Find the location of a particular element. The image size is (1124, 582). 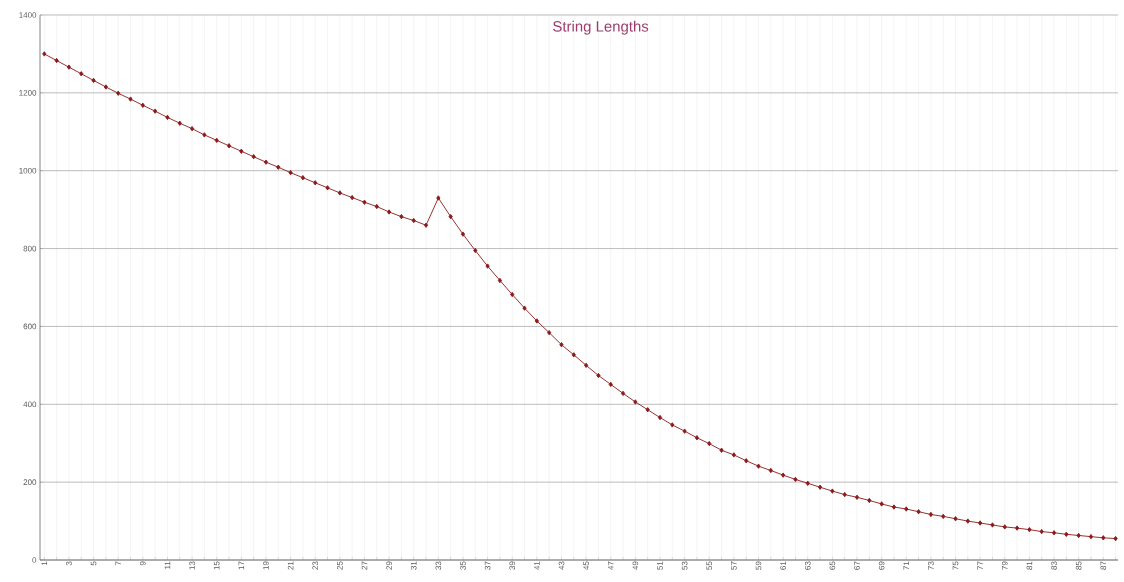

chart-title: String Lengths is located at coordinates (601, 27).